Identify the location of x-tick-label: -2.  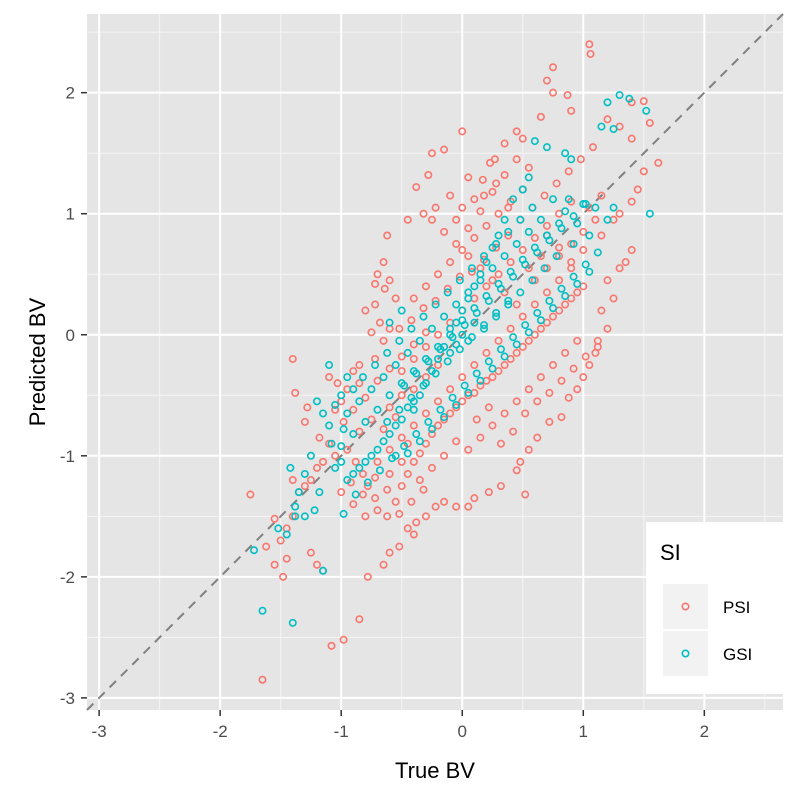
(220, 731).